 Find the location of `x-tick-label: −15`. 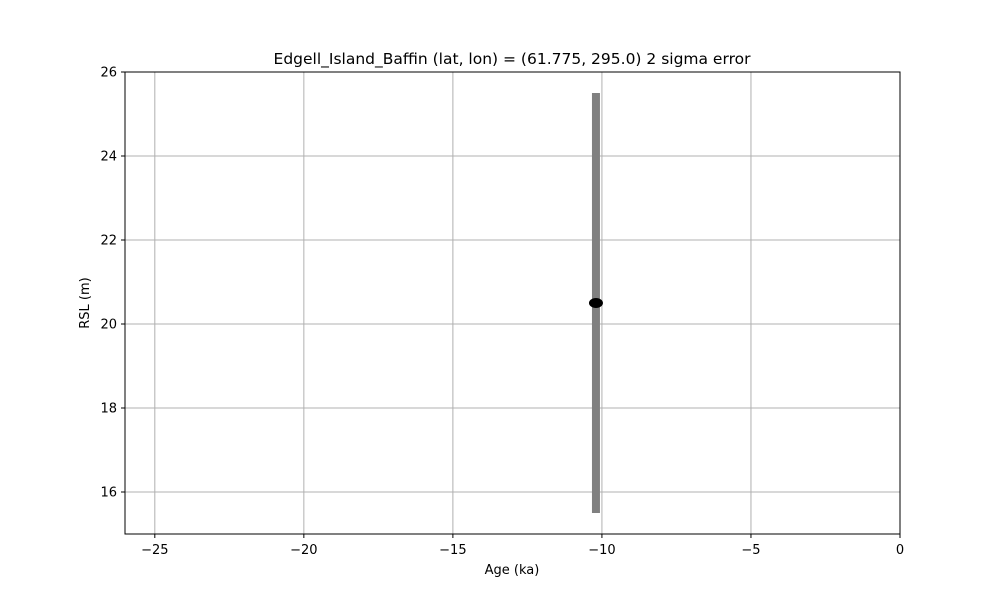

x-tick-label: −15 is located at coordinates (452, 550).